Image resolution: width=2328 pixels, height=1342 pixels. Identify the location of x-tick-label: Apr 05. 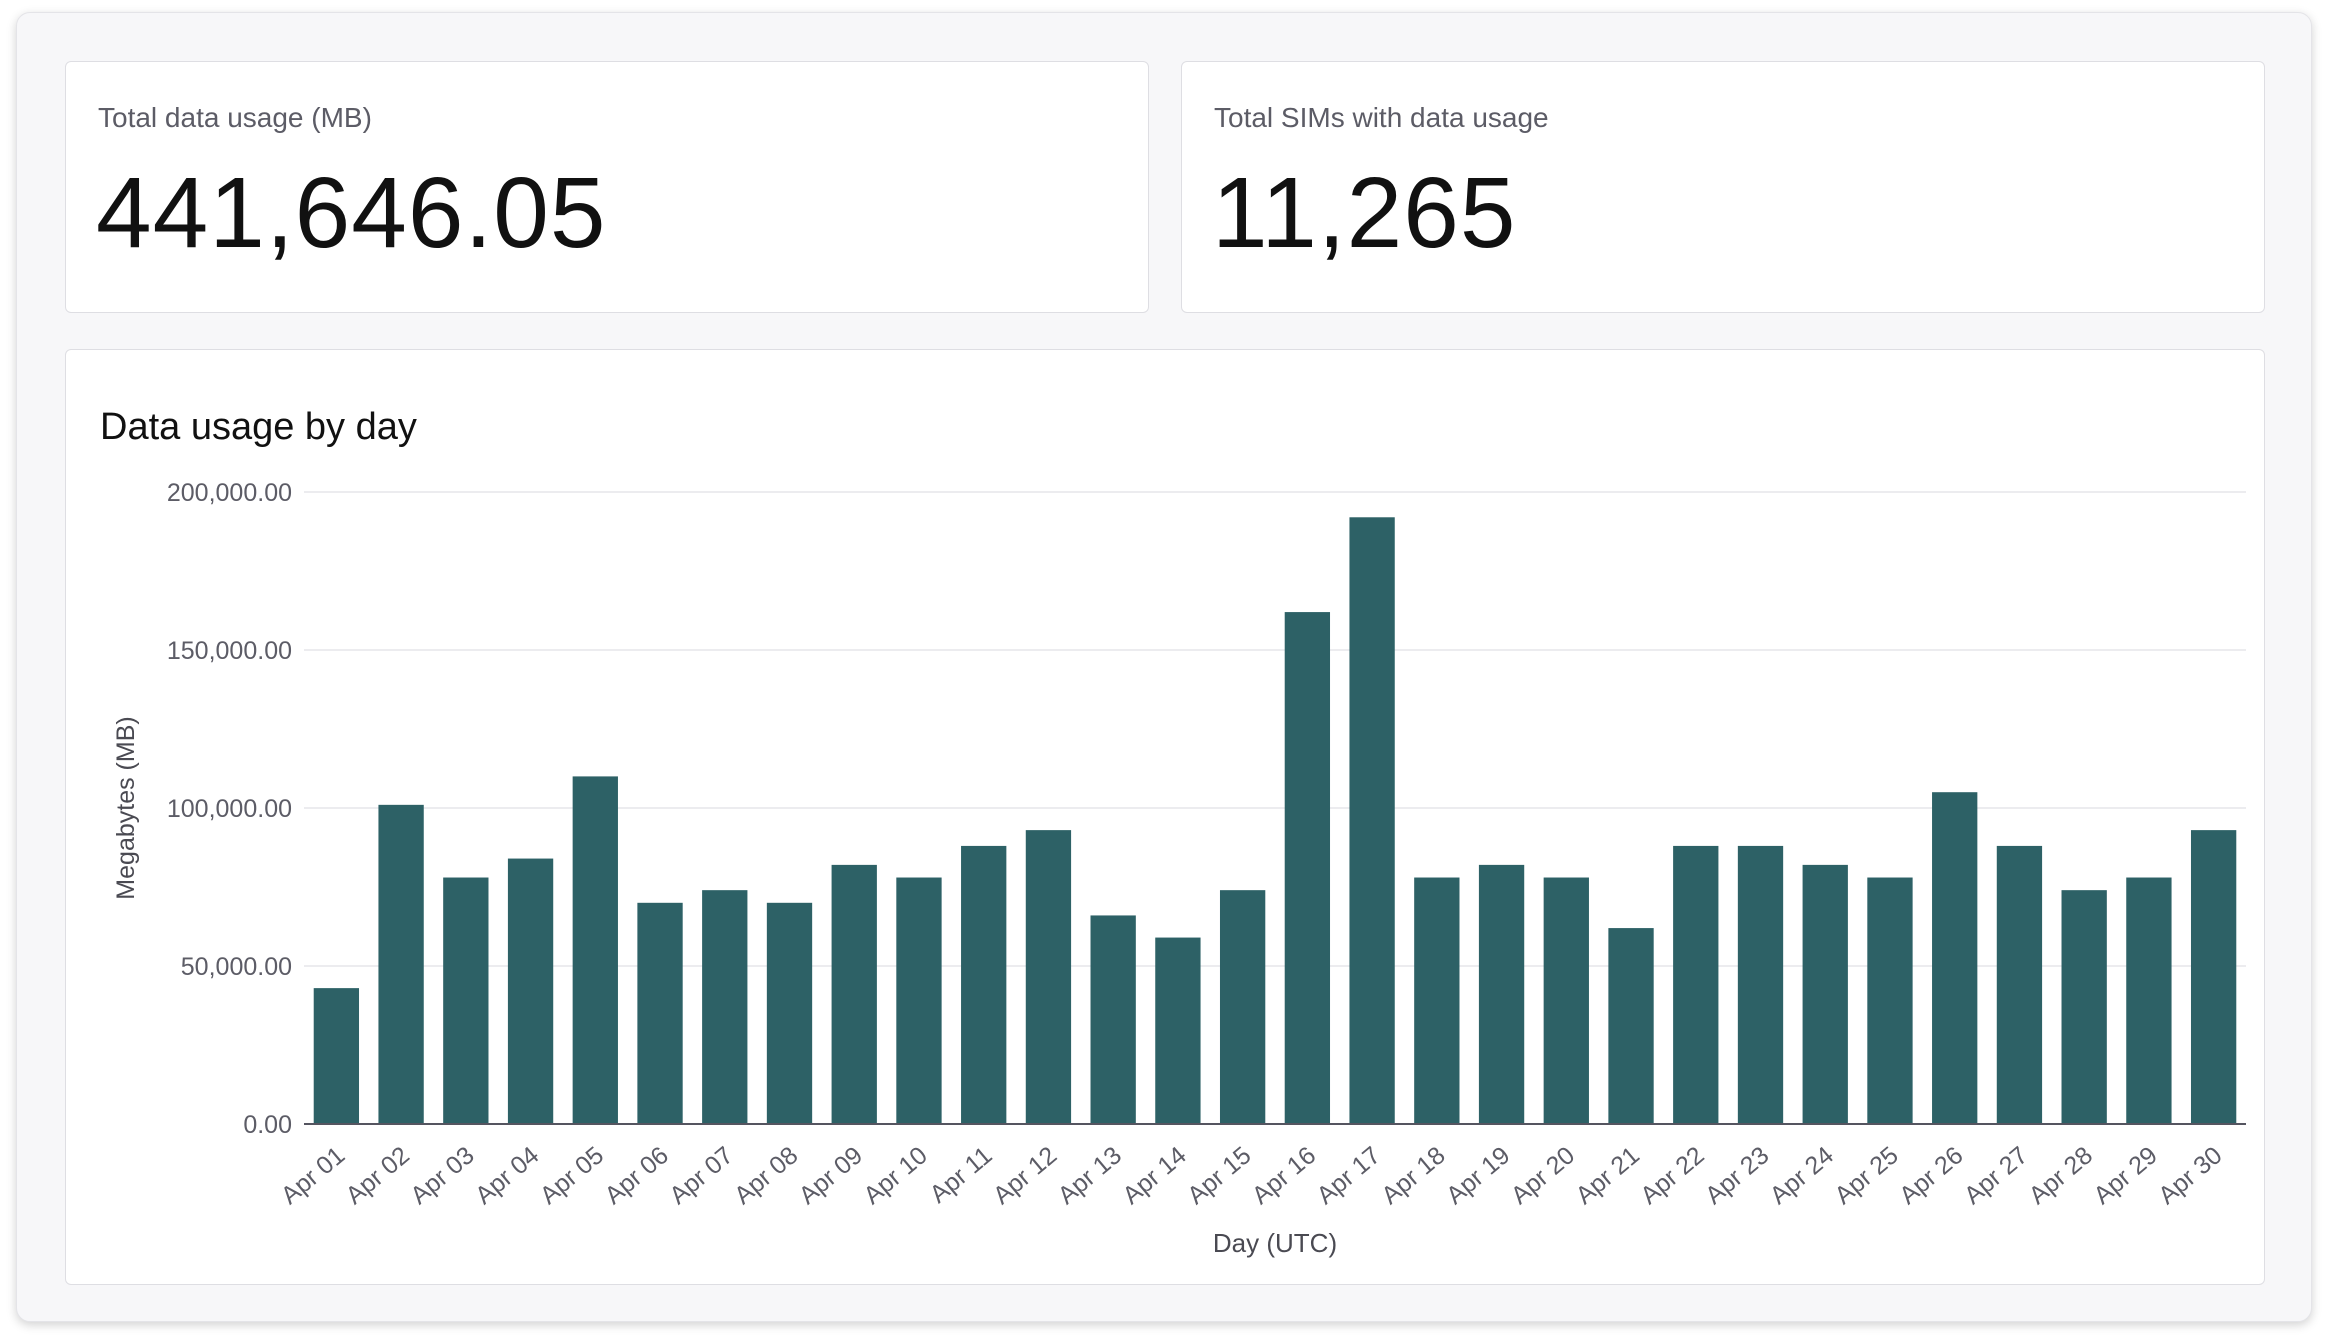
(572, 1175).